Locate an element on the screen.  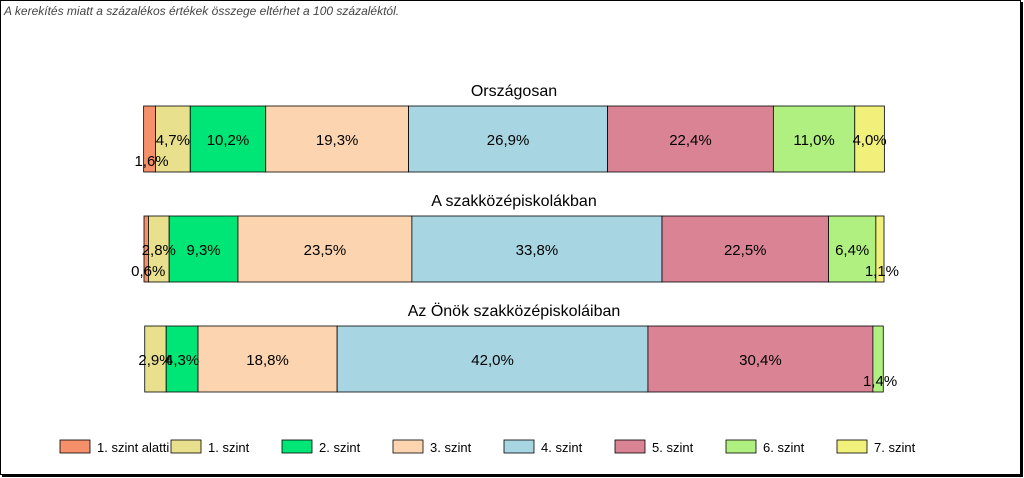
data-label-2-6: 1,4% is located at coordinates (880, 381).